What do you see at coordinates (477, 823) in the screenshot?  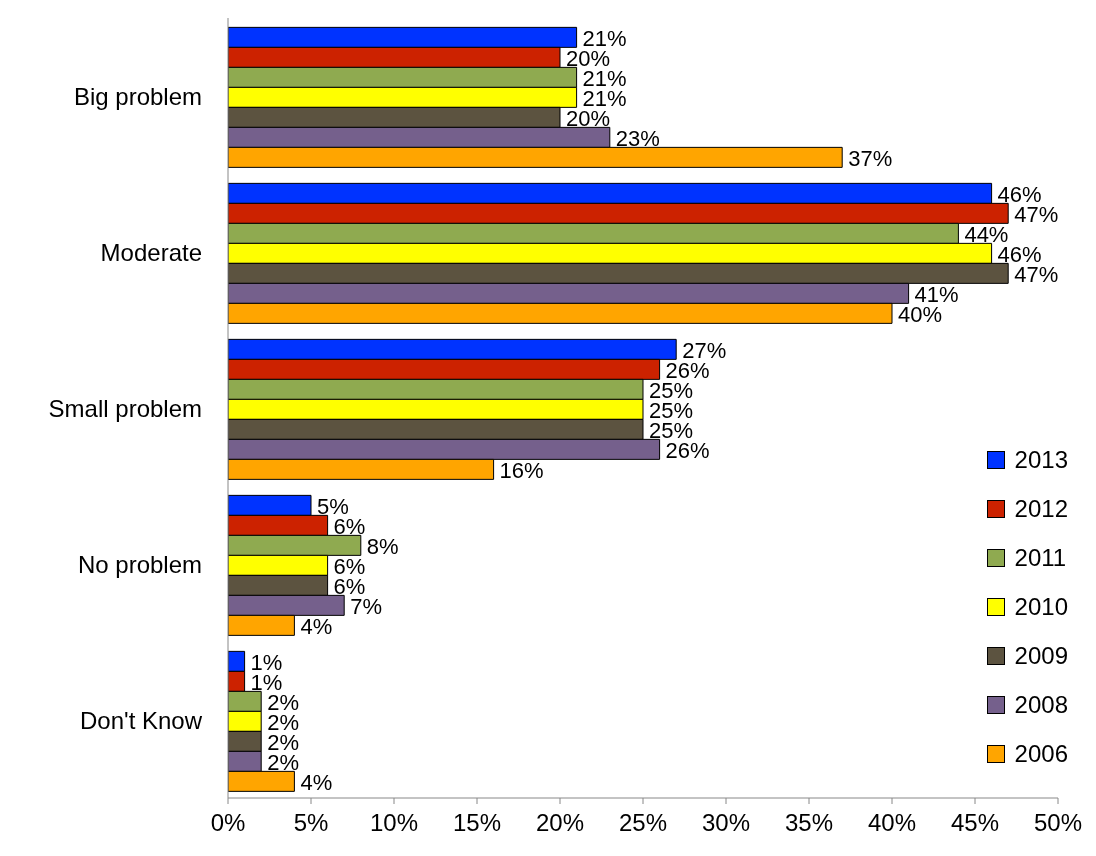 I see `x-tick-label: 15%` at bounding box center [477, 823].